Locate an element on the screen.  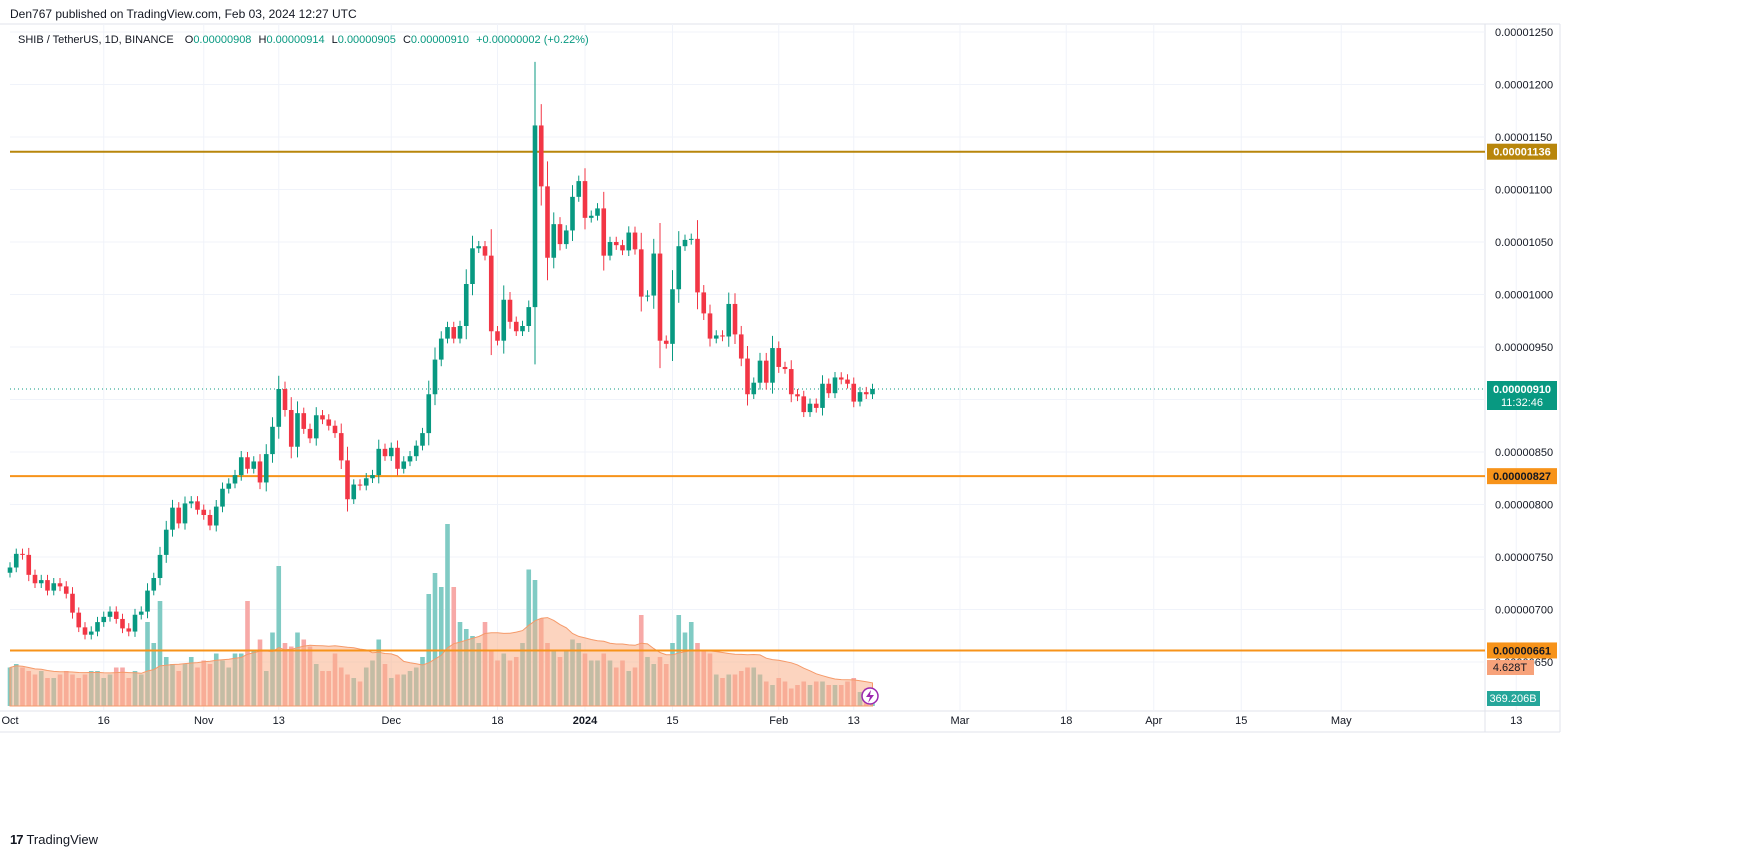
symbol-label: SHIB / TetherUS, 1D, BINANCE is located at coordinates (96, 40).